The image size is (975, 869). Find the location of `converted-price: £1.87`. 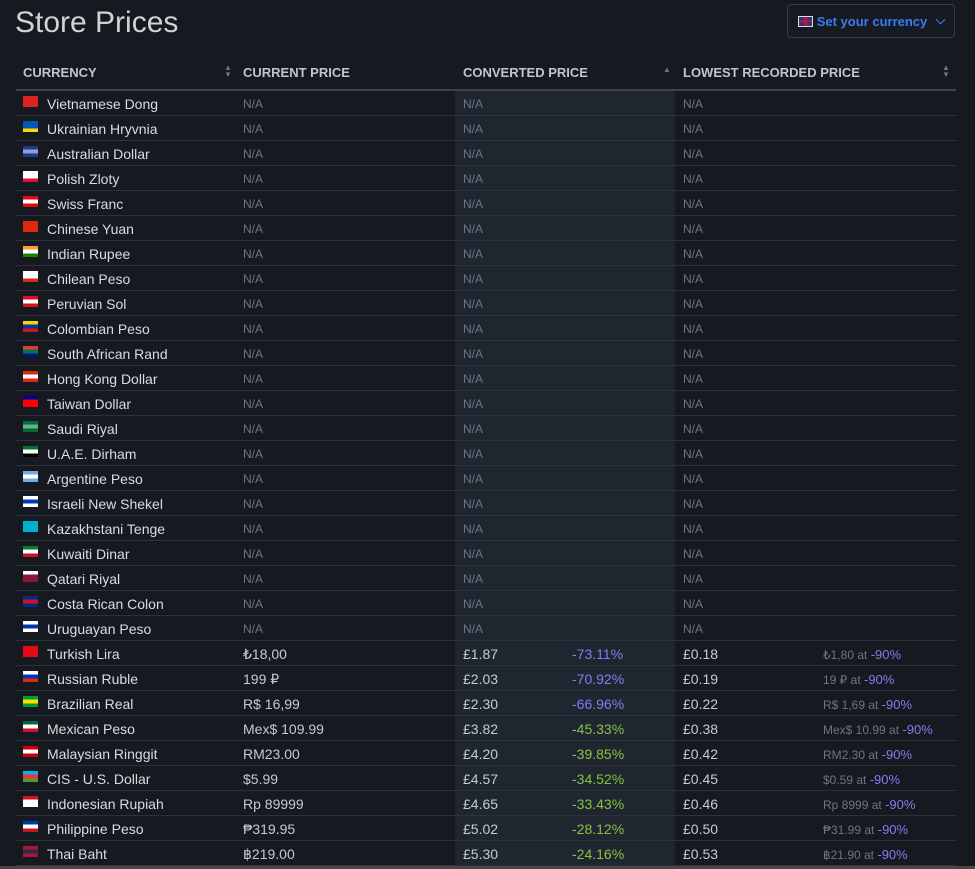

converted-price: £1.87 is located at coordinates (481, 654).